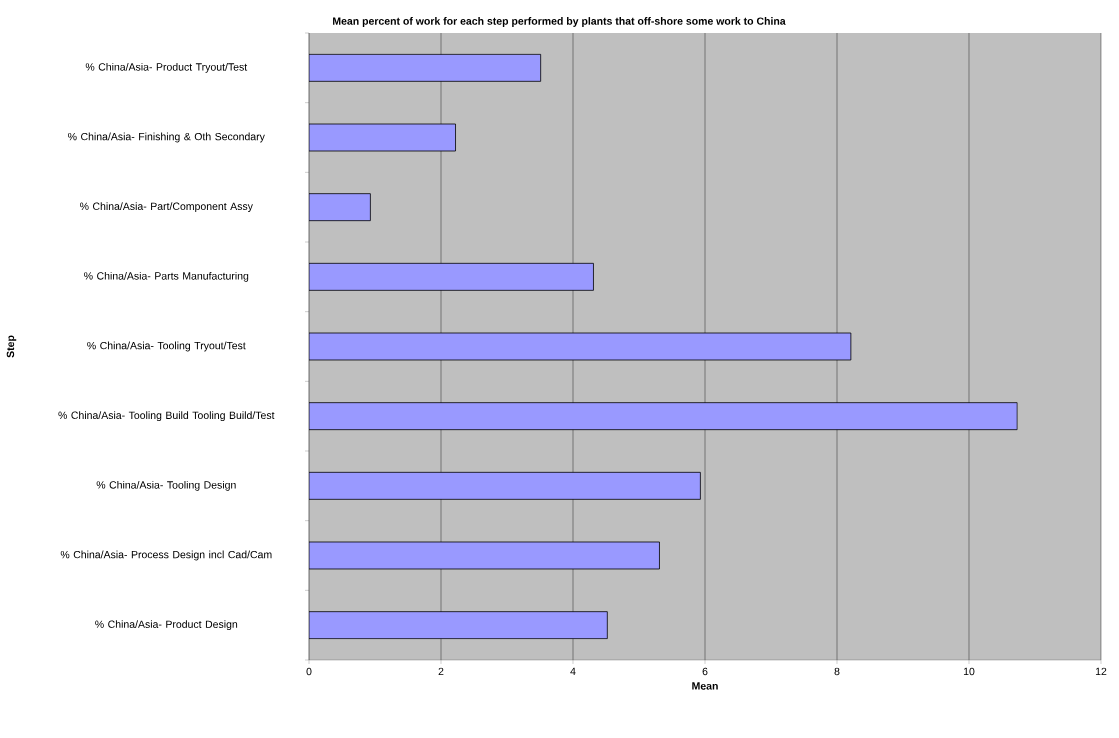  I want to click on y-tick-label: % China/Asia- Product Tryout/Test, so click(166, 67).